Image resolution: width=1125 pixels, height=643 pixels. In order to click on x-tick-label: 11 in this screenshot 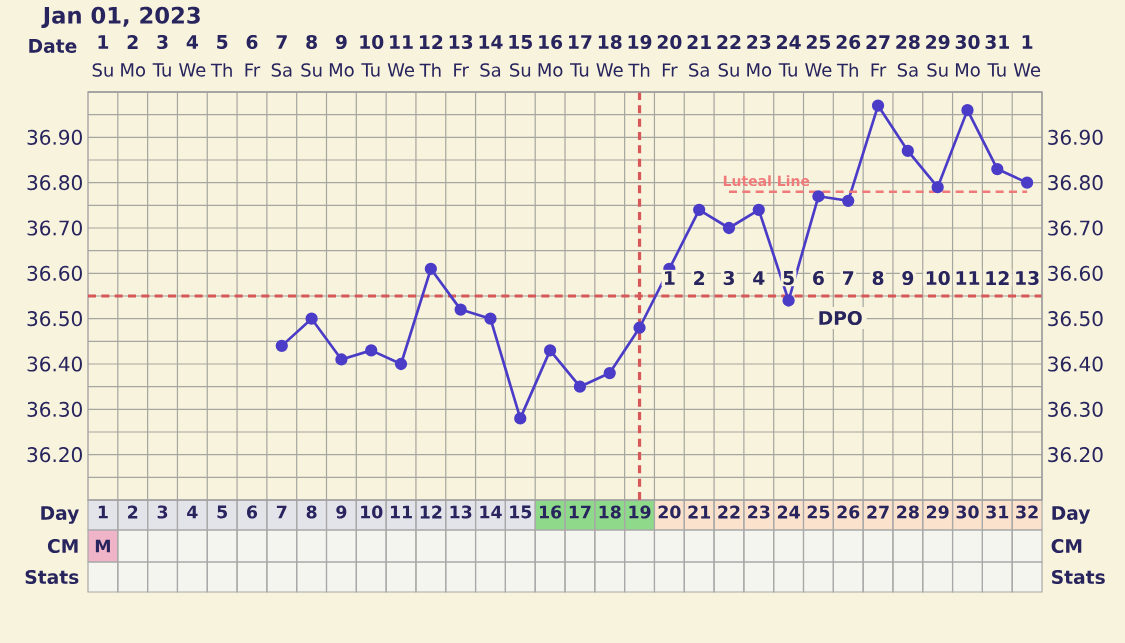, I will do `click(401, 512)`.